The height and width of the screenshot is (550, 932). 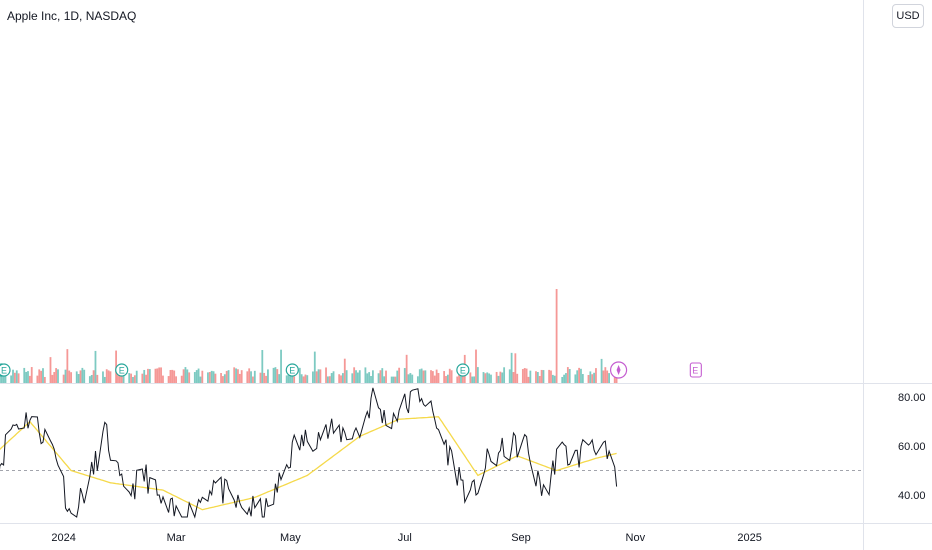 What do you see at coordinates (618, 370) in the screenshot?
I see `dividend-marker` at bounding box center [618, 370].